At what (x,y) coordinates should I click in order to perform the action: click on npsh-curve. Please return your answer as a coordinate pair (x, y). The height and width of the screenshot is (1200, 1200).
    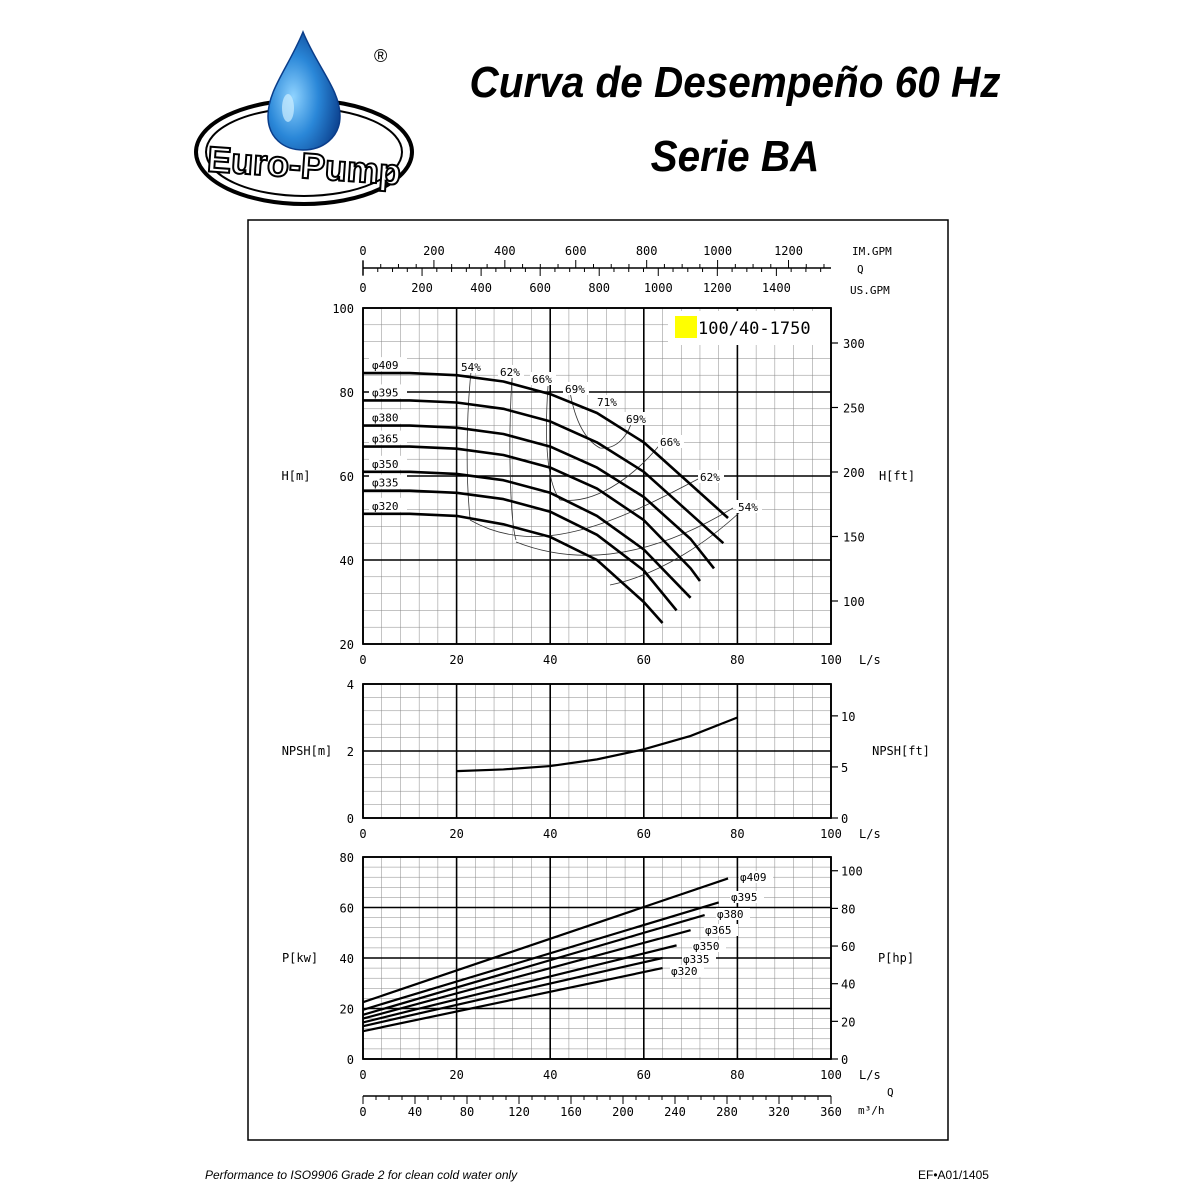
    Looking at the image, I should click on (597, 744).